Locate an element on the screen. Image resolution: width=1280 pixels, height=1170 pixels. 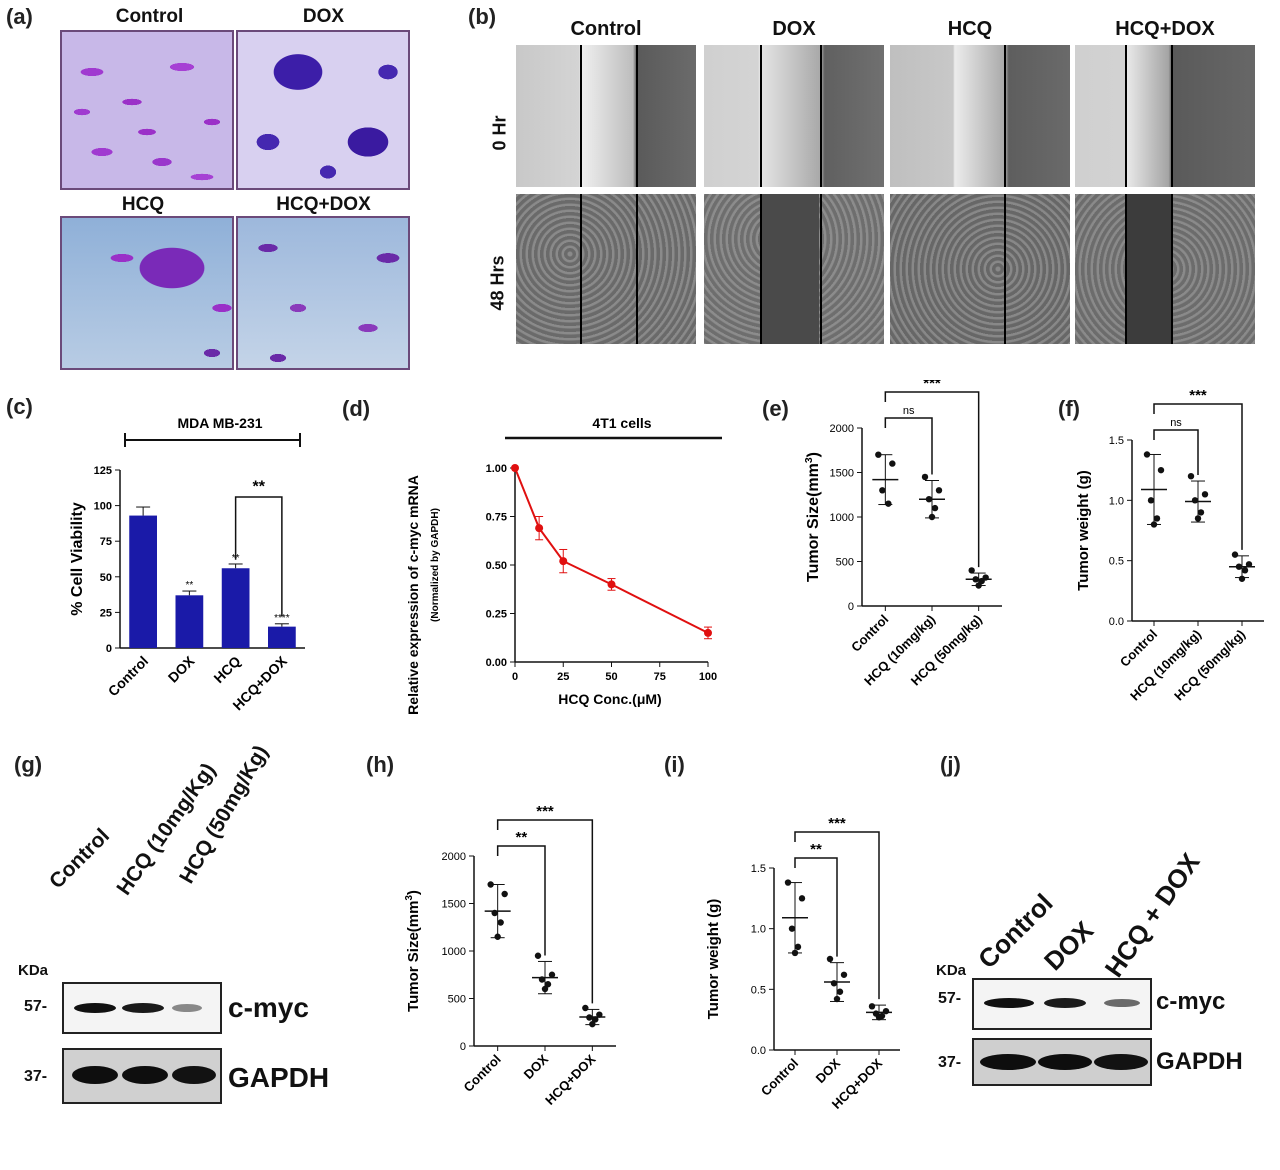
wb-g-cmyc-strip is located at coordinates (142, 1008).